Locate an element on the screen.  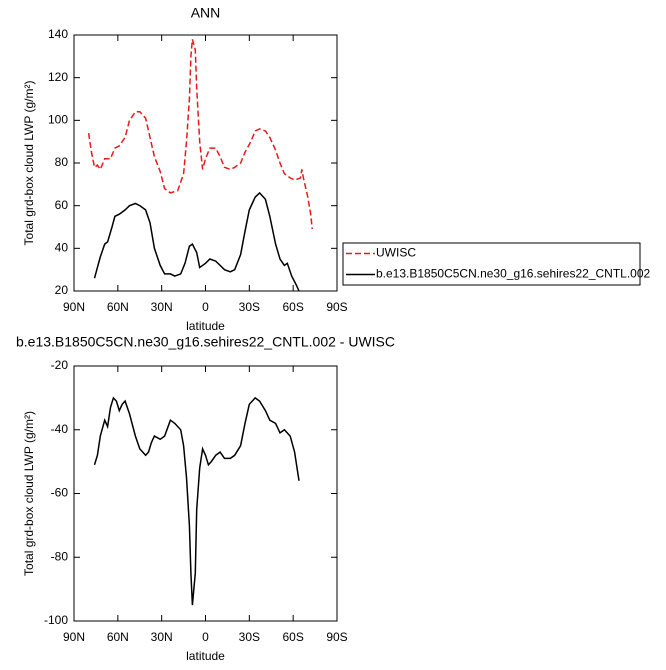
y-tick-label: 120 is located at coordinates (58, 77).